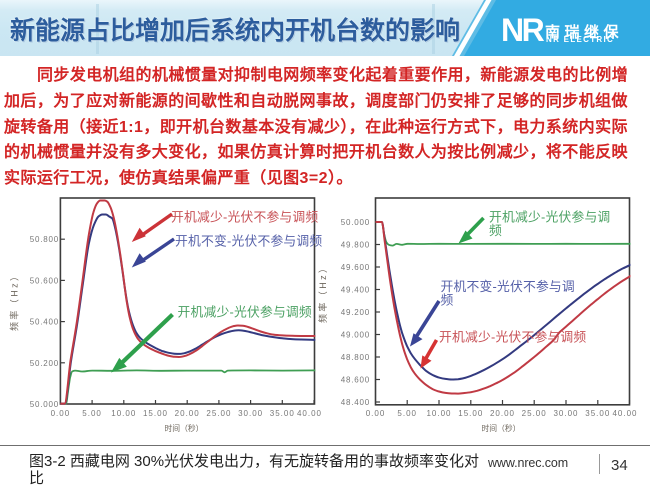  Describe the element at coordinates (355, 402) in the screenshot. I see `svg-text: 48.400` at that location.